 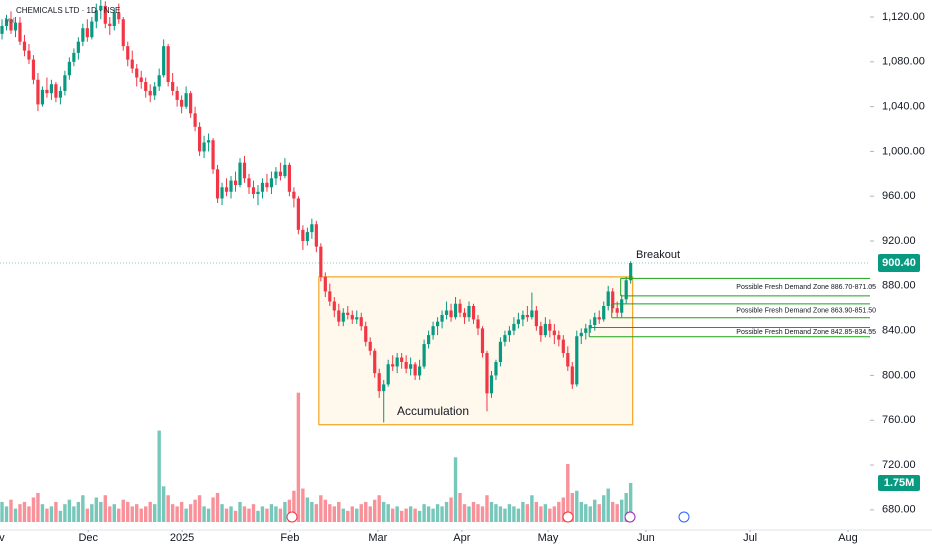 What do you see at coordinates (903, 17) in the screenshot?
I see `y-tick-label: 1,120.00` at bounding box center [903, 17].